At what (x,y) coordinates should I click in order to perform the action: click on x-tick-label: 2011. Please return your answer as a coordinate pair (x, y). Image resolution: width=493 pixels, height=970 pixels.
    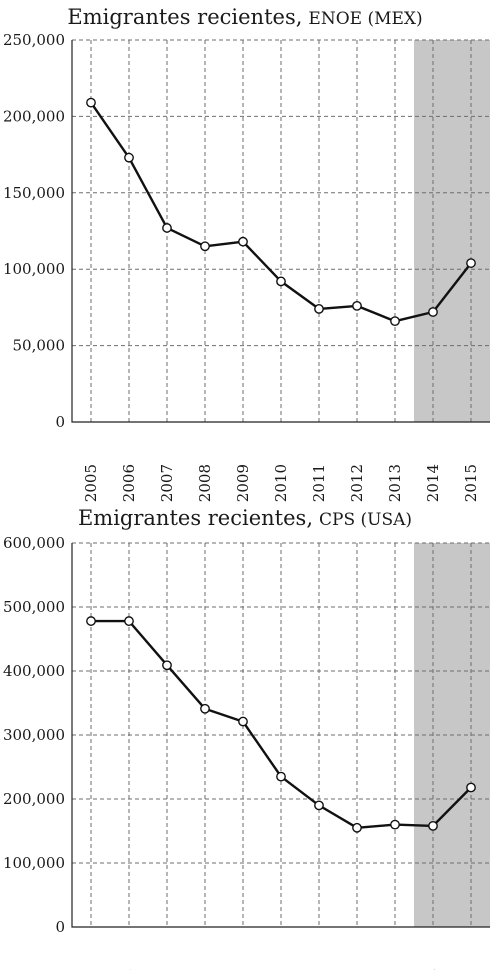
    Looking at the image, I should click on (319, 483).